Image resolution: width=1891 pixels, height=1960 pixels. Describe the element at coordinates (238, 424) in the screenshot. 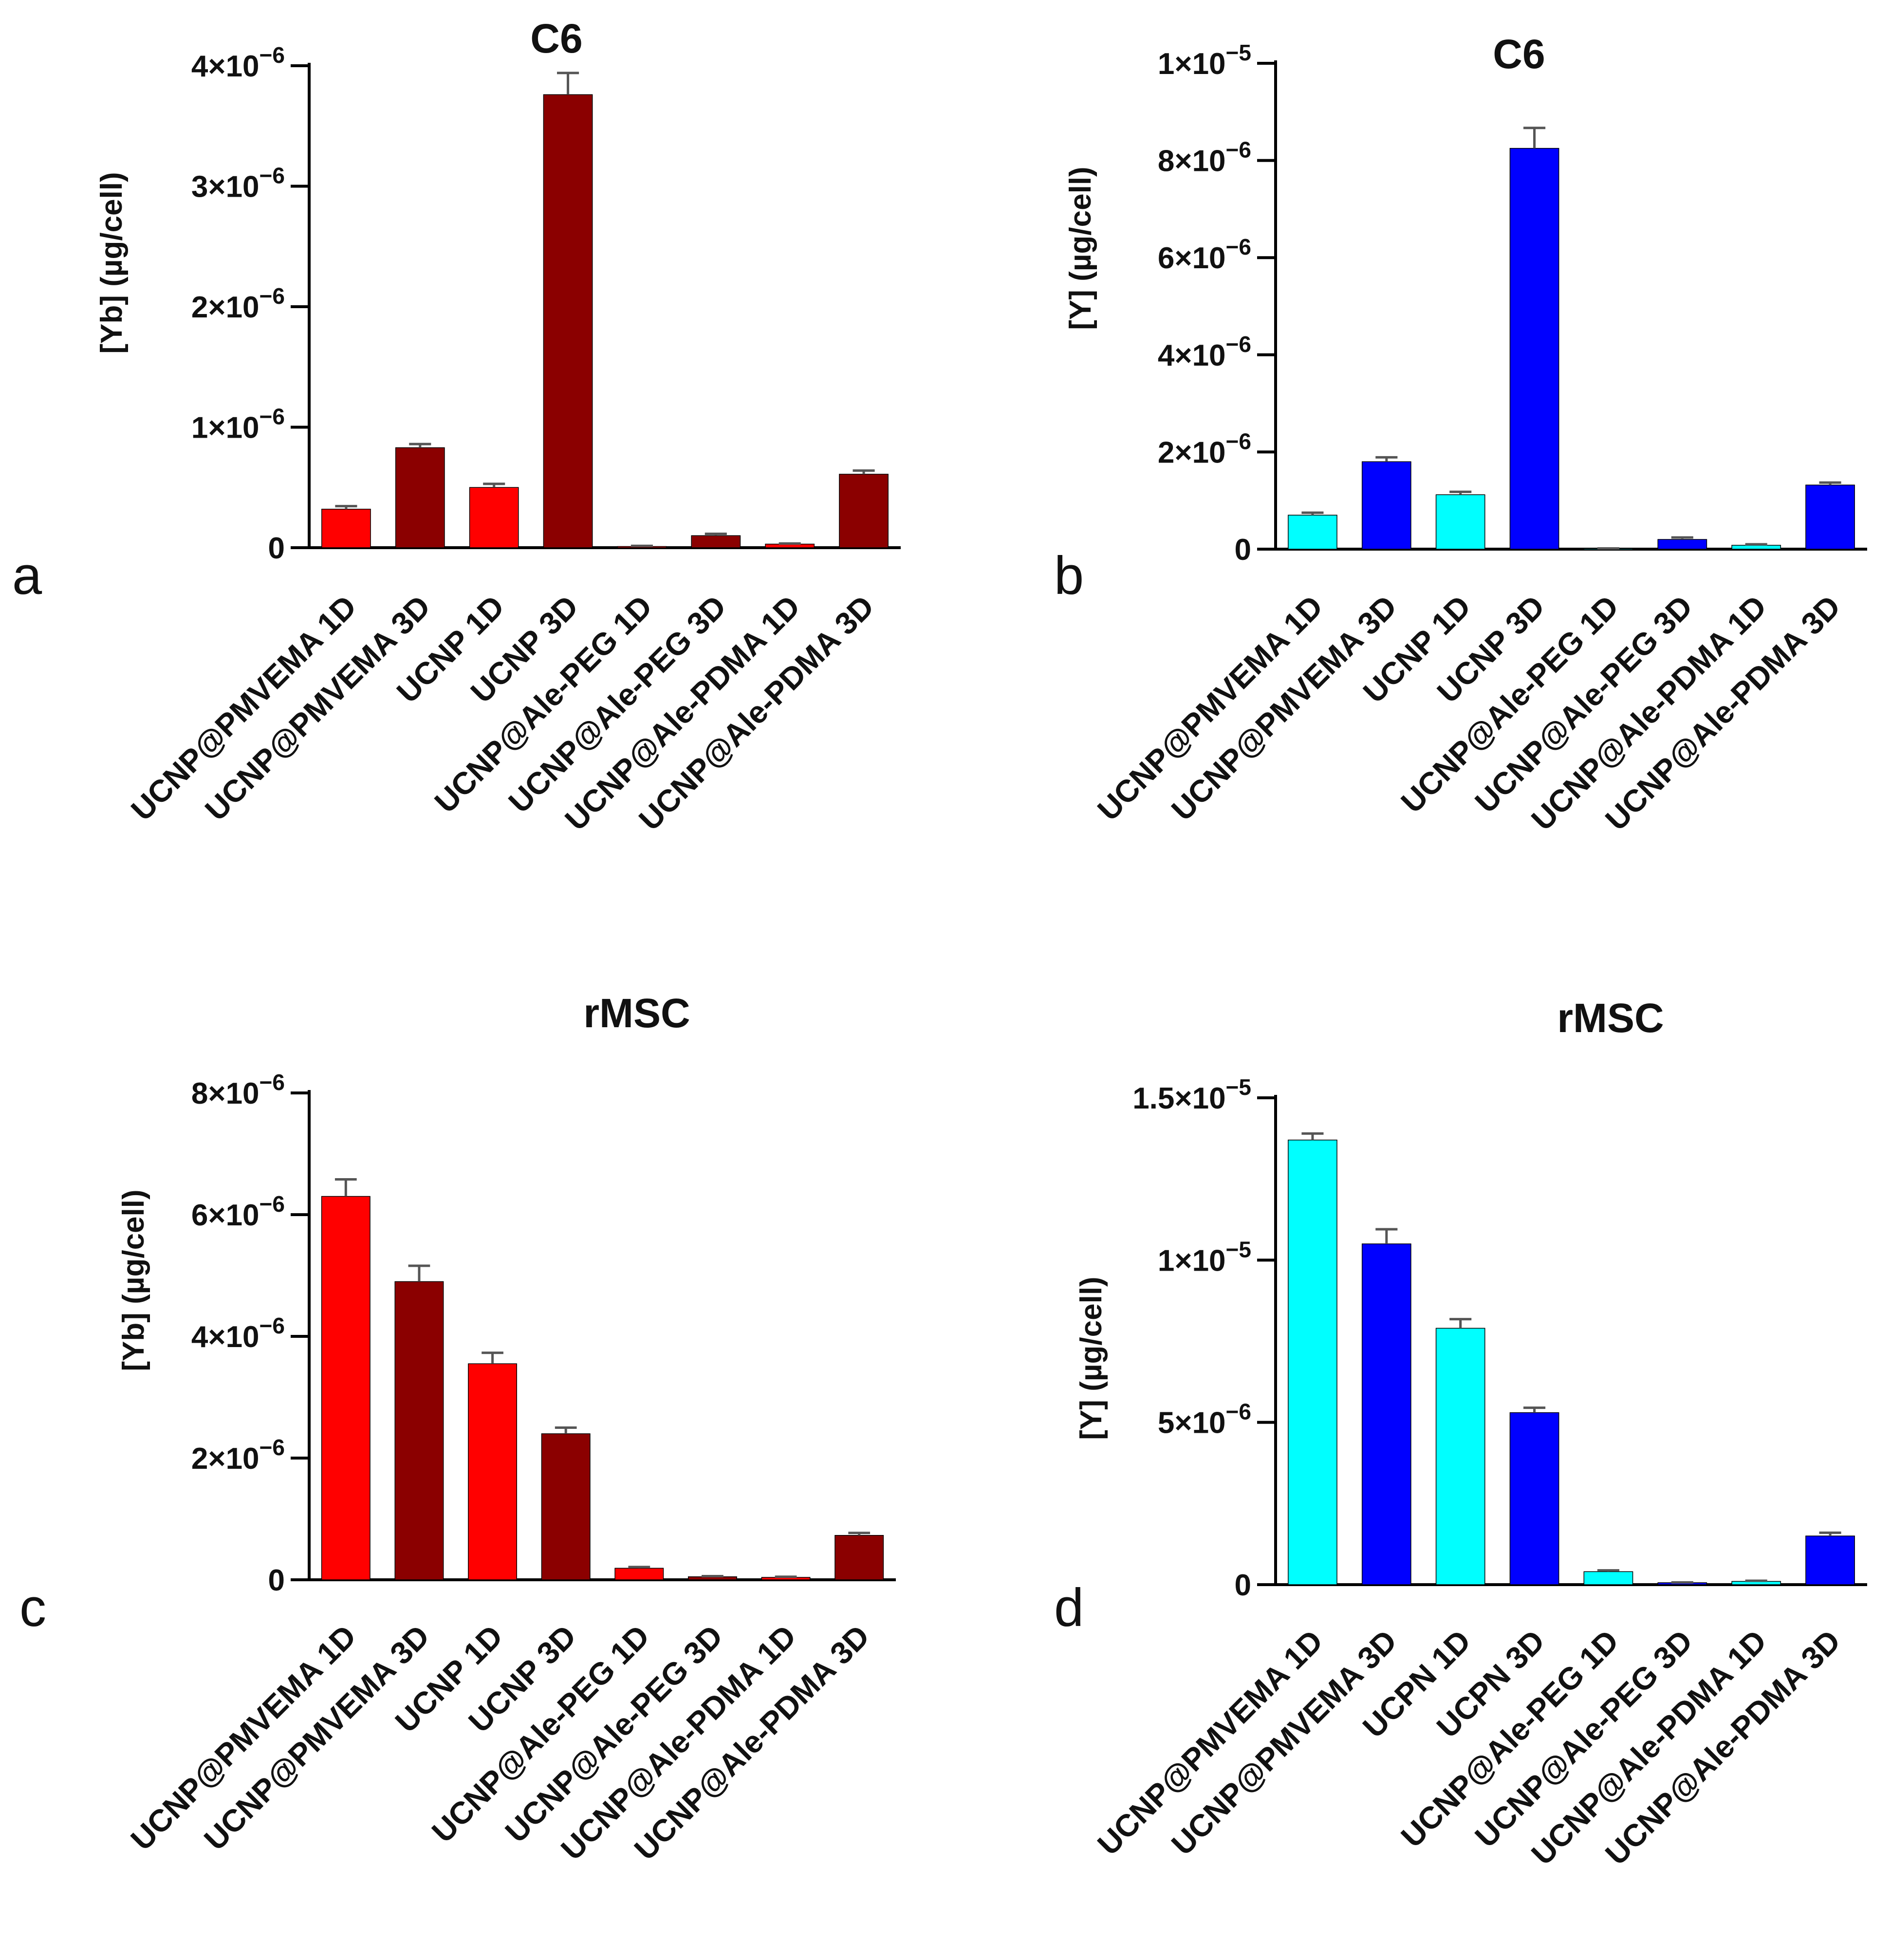

I see `y-tick-label: 1×10⁻⁶` at that location.